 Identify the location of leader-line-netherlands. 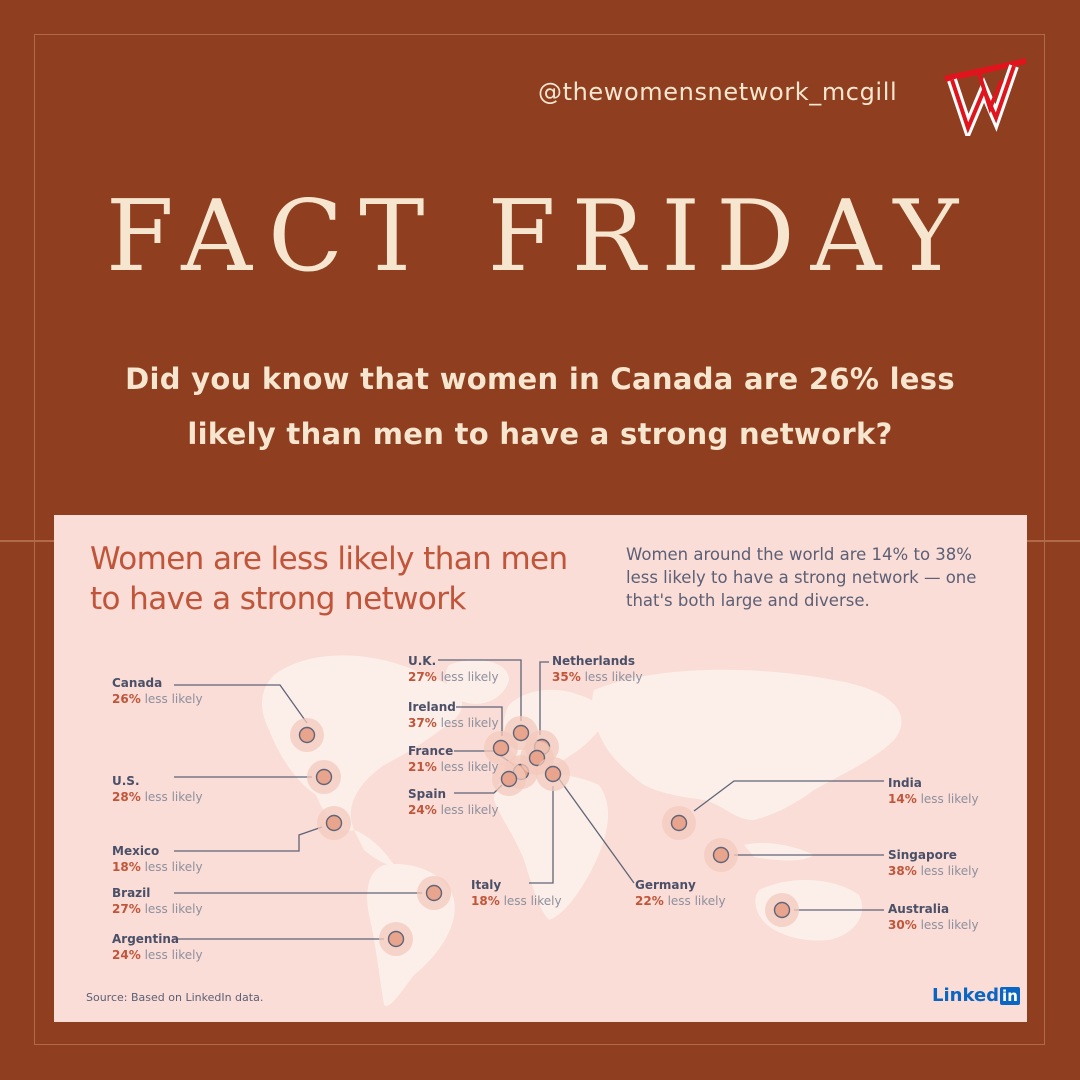
(544, 698).